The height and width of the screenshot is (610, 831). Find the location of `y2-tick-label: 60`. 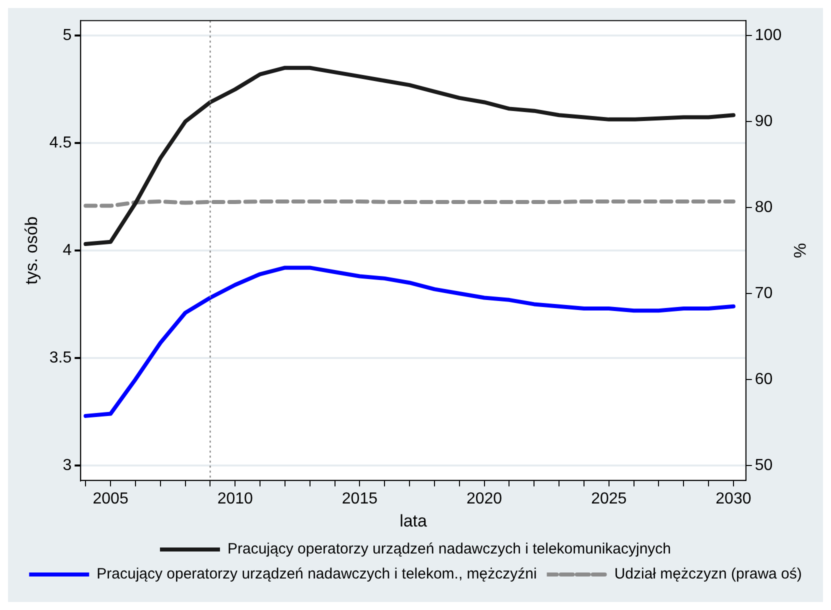

y2-tick-label: 60 is located at coordinates (763, 379).